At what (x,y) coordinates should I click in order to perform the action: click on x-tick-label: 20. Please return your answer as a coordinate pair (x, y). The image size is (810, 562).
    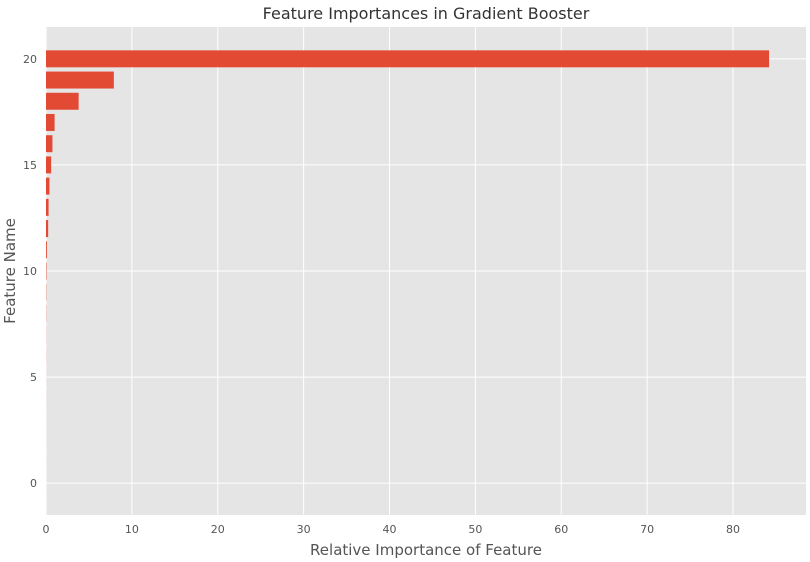
    Looking at the image, I should click on (218, 529).